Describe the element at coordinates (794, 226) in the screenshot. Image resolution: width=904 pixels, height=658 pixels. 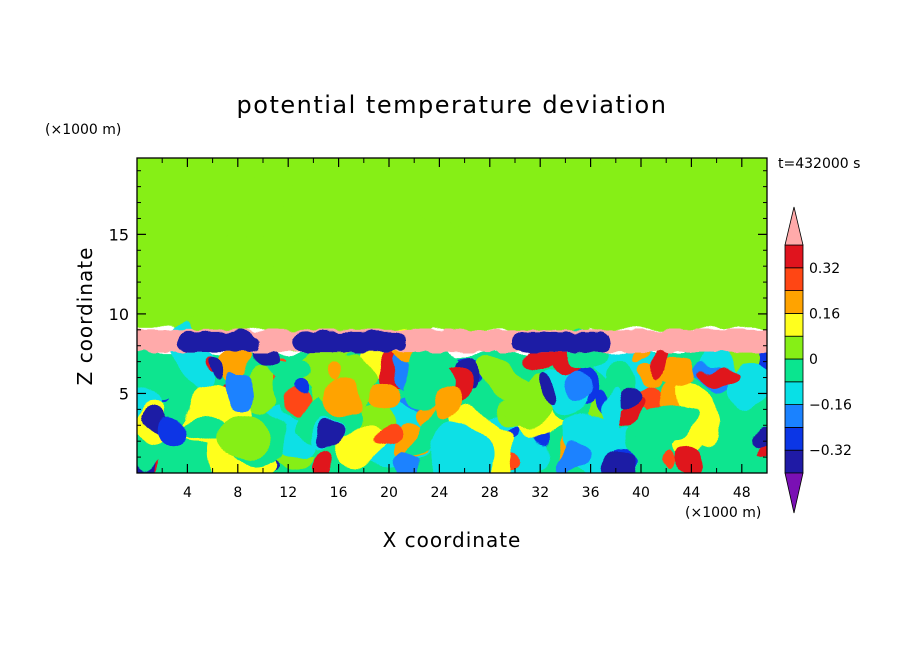
I see `colorbar-upper-arrow` at that location.